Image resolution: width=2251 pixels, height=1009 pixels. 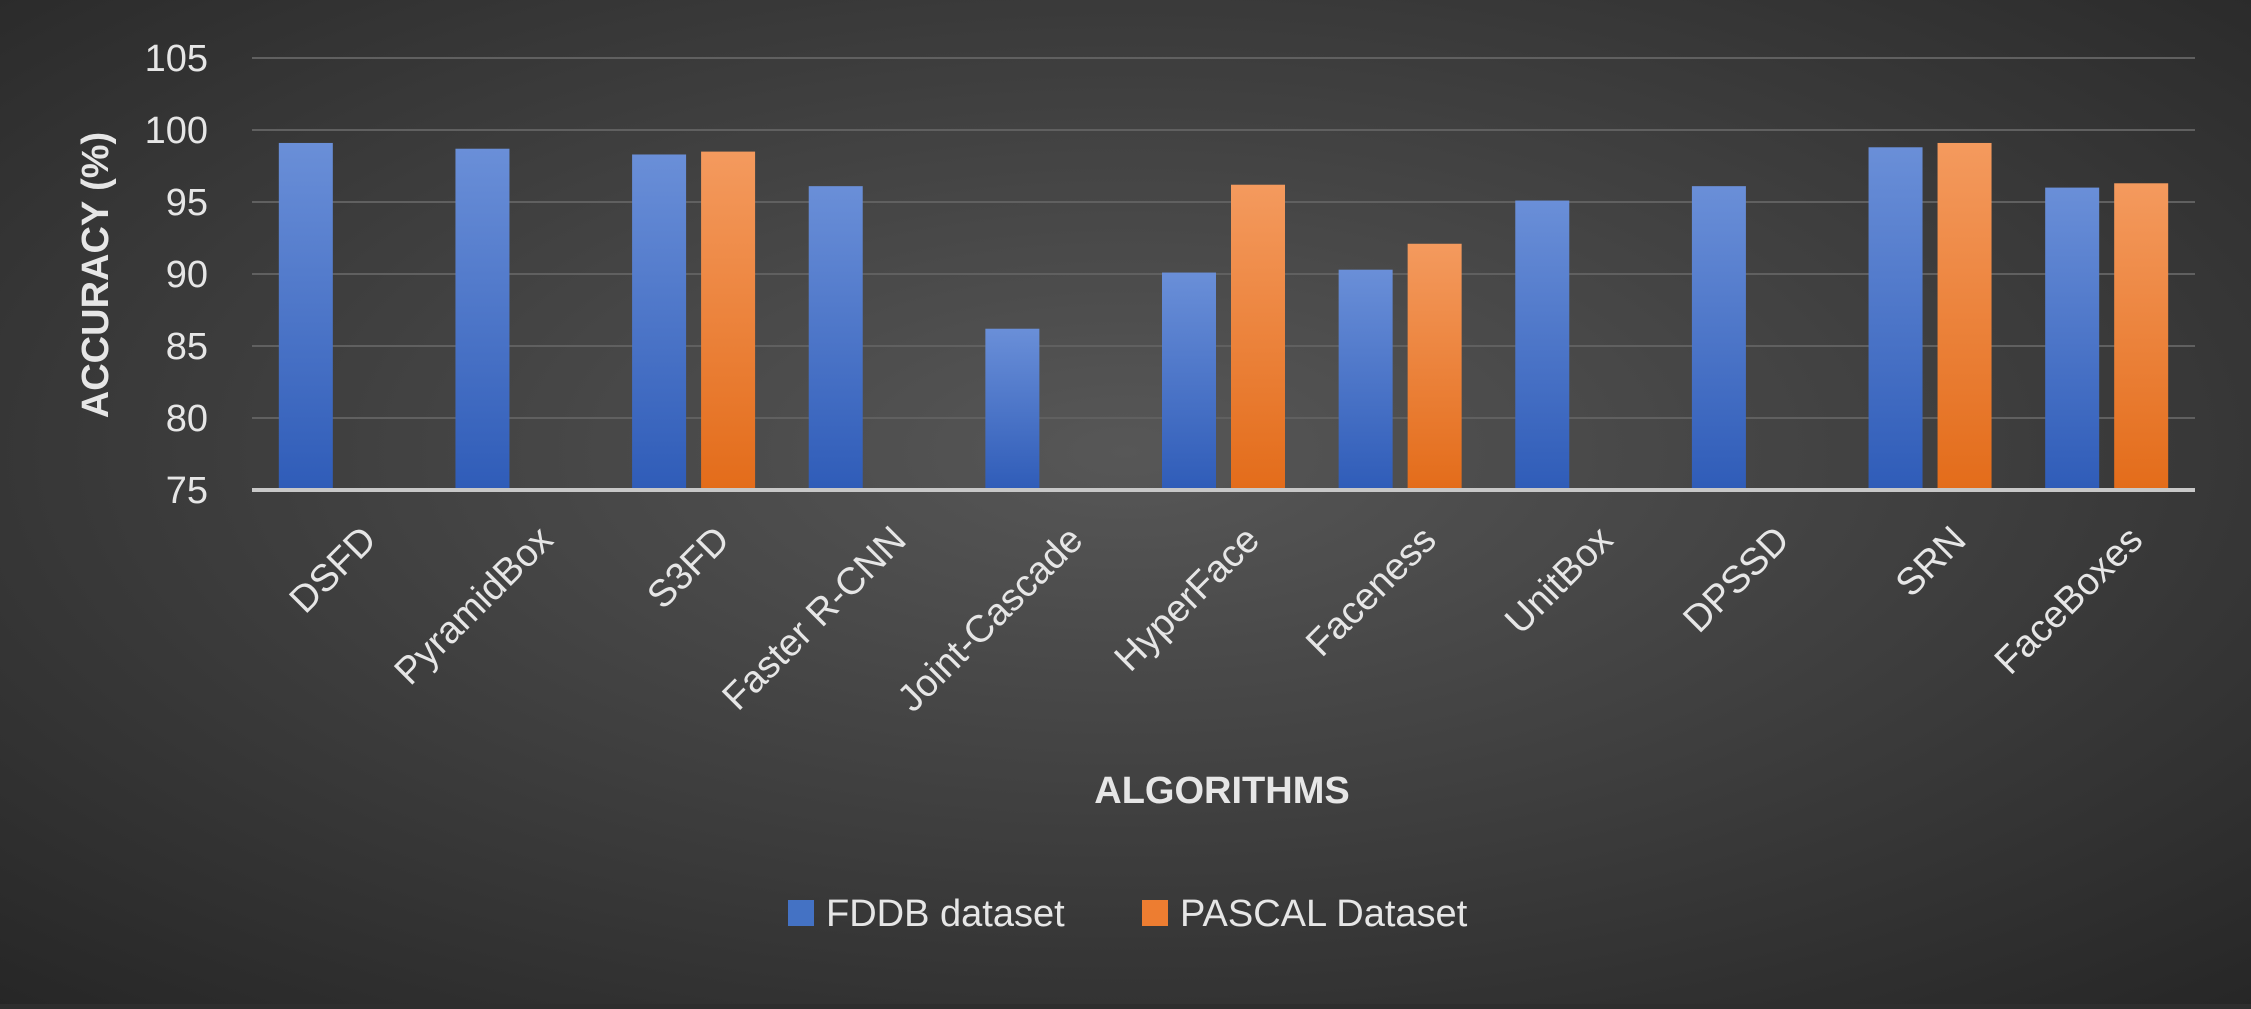 What do you see at coordinates (1155, 913) in the screenshot?
I see `legend-swatch-pascal` at bounding box center [1155, 913].